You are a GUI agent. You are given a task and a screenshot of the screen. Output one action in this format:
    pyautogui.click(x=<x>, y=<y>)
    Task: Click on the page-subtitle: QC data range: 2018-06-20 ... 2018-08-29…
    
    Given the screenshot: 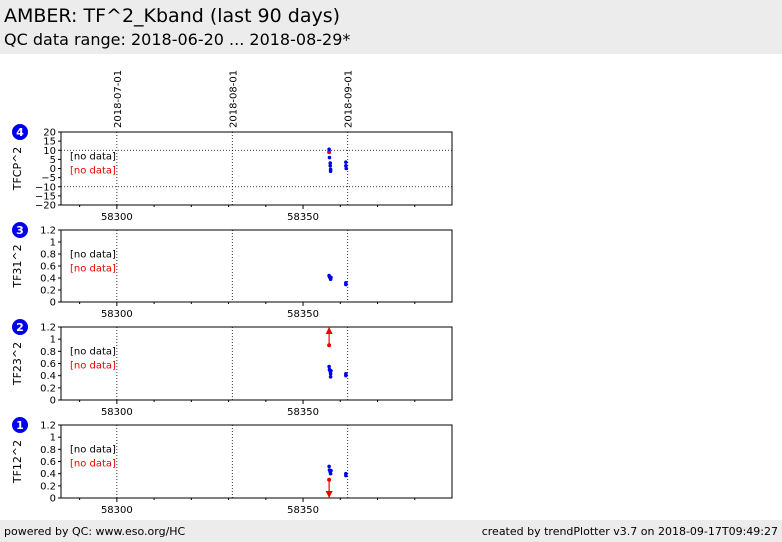 What is the action you would take?
    pyautogui.click(x=177, y=39)
    